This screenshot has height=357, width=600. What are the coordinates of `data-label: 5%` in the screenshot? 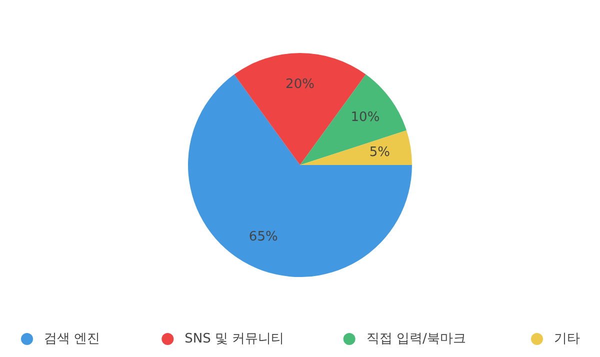 It's located at (379, 152).